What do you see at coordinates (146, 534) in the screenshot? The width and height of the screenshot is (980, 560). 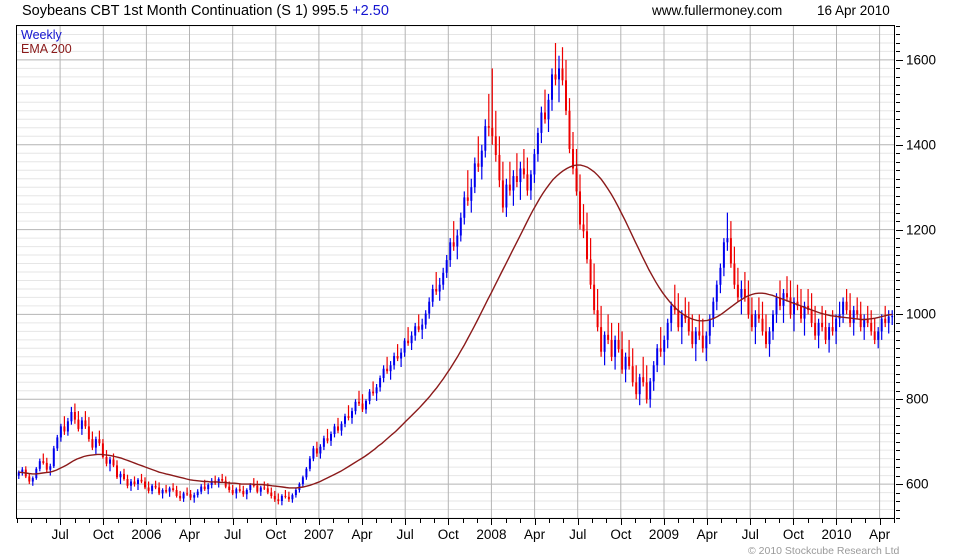 I see `x-axis-label: 2006` at bounding box center [146, 534].